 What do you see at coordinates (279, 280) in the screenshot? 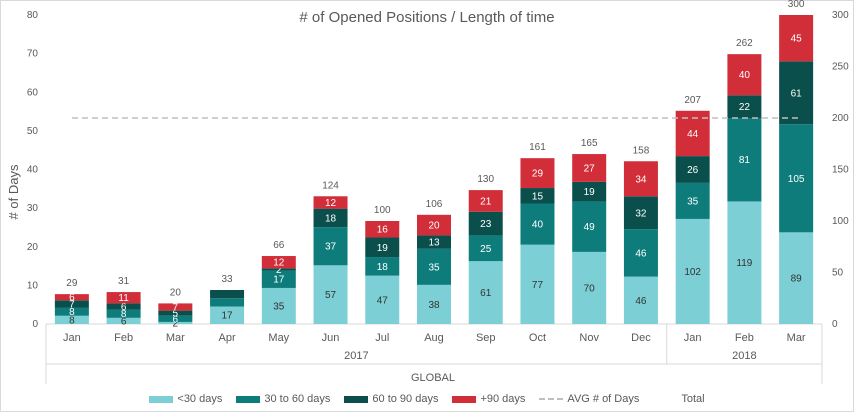
I see `bar-value-label: 17` at bounding box center [279, 280].